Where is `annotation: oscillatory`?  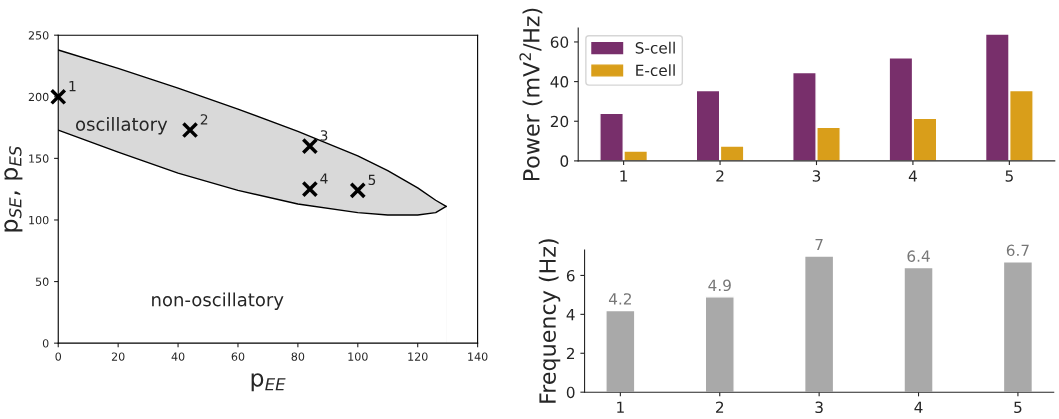 annotation: oscillatory is located at coordinates (122, 125).